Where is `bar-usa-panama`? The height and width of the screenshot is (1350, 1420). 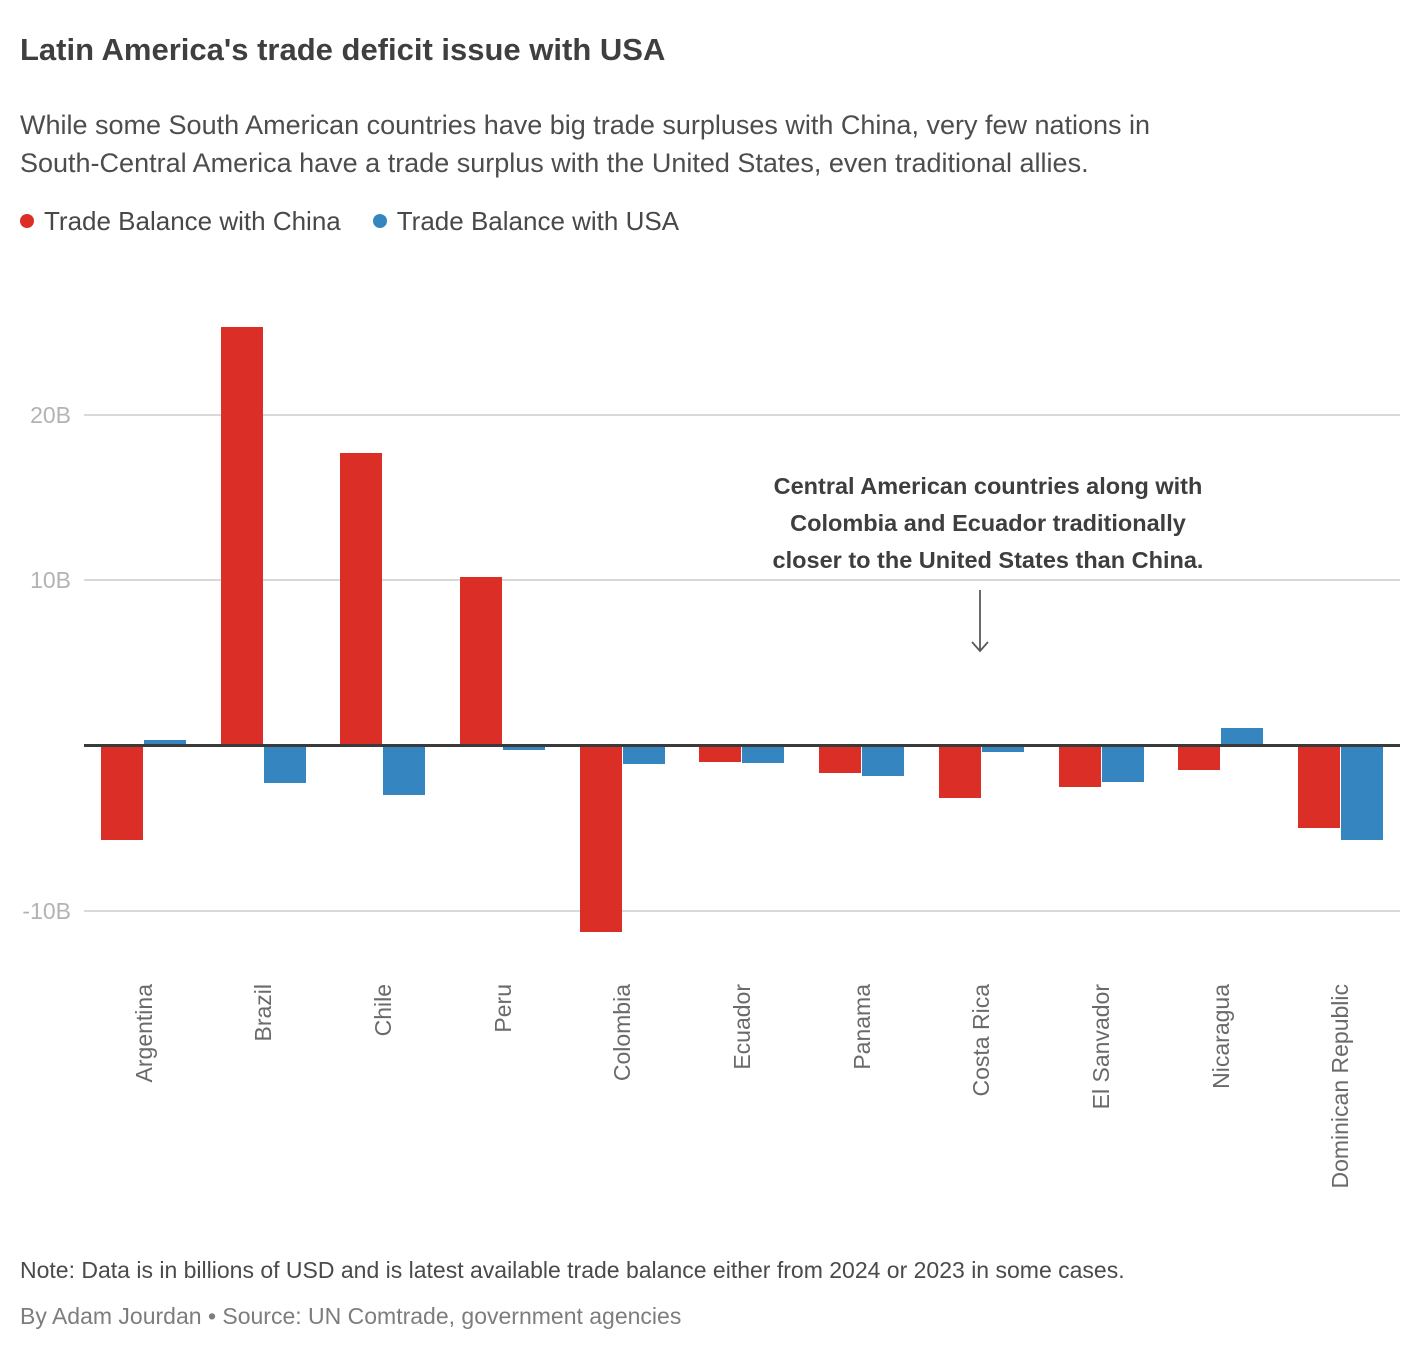 bar-usa-panama is located at coordinates (883, 761).